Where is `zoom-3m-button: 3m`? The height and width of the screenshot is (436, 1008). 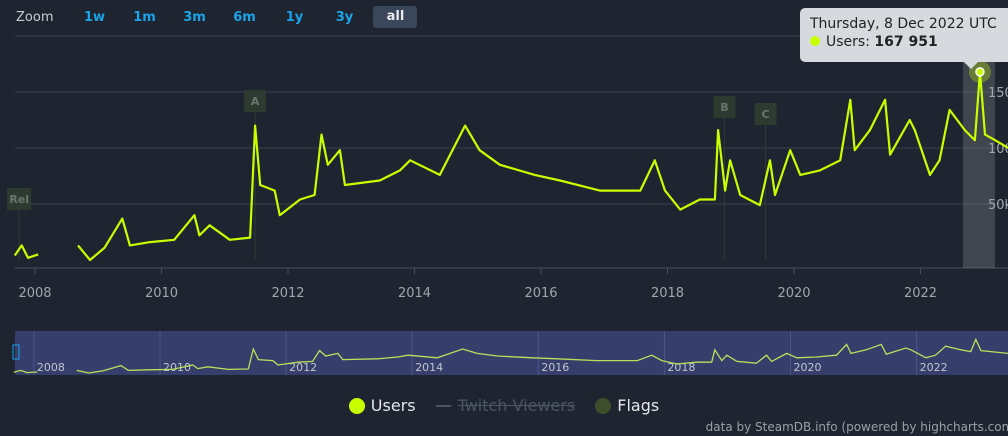
zoom-3m-button: 3m is located at coordinates (194, 17).